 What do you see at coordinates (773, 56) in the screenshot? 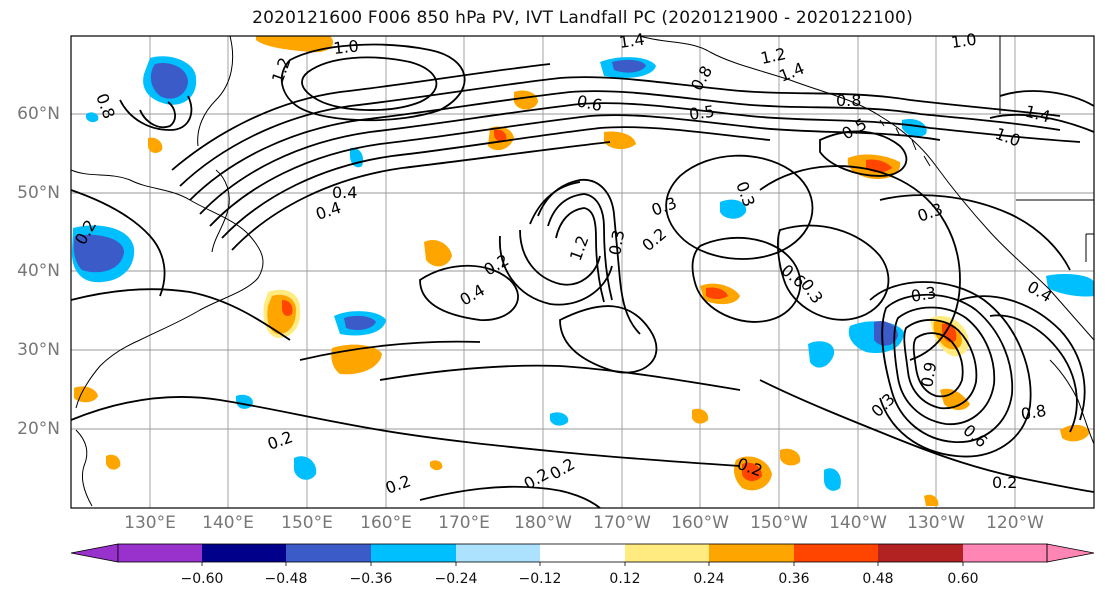
I see `contour-label: 1.2` at bounding box center [773, 56].